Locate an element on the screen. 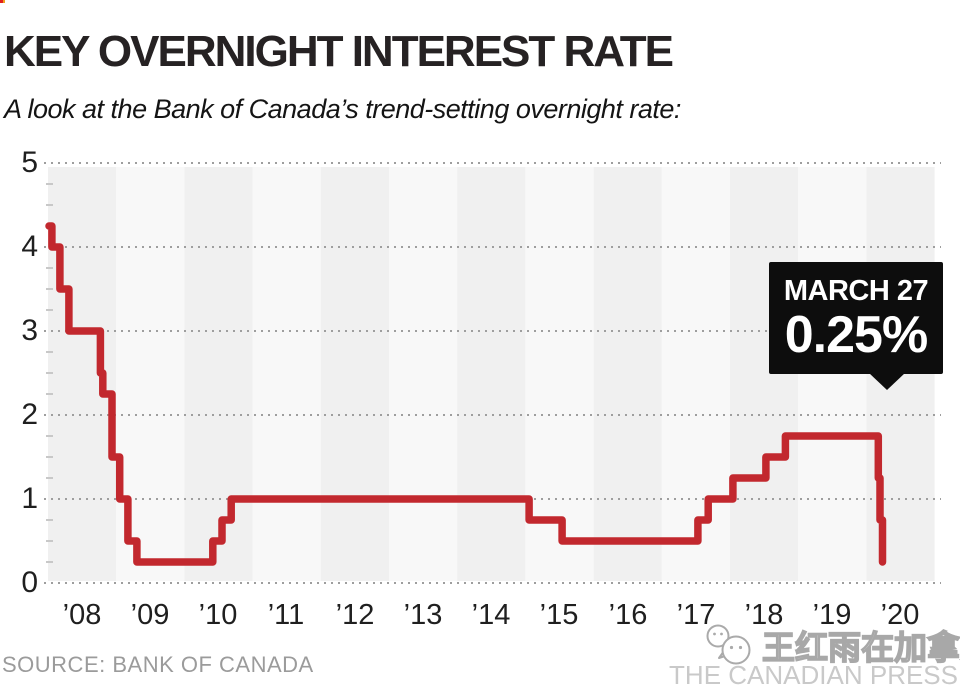  x-tick-label: ’09 is located at coordinates (150, 615).